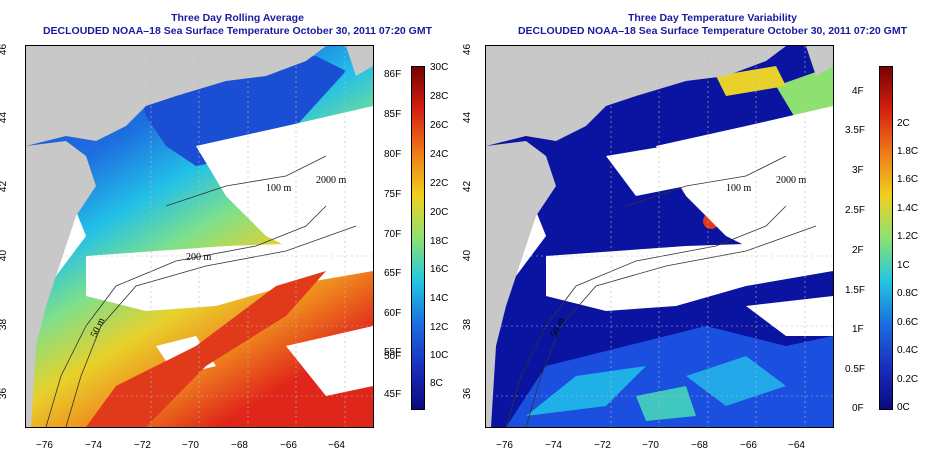 Image resolution: width=950 pixels, height=475 pixels. Describe the element at coordinates (855, 290) in the screenshot. I see `colorbar-f-label: 1.5F` at that location.